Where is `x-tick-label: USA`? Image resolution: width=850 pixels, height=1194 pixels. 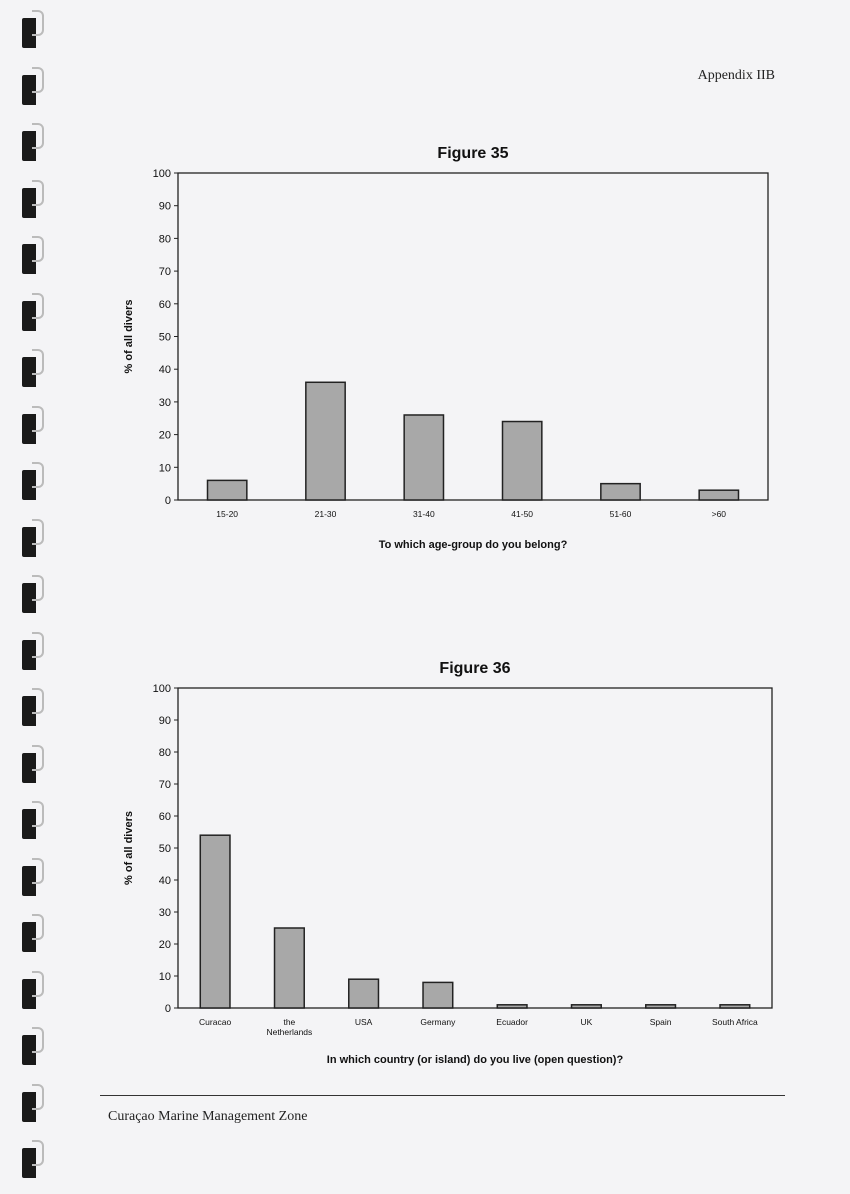
x-tick-label: USA is located at coordinates (364, 1022).